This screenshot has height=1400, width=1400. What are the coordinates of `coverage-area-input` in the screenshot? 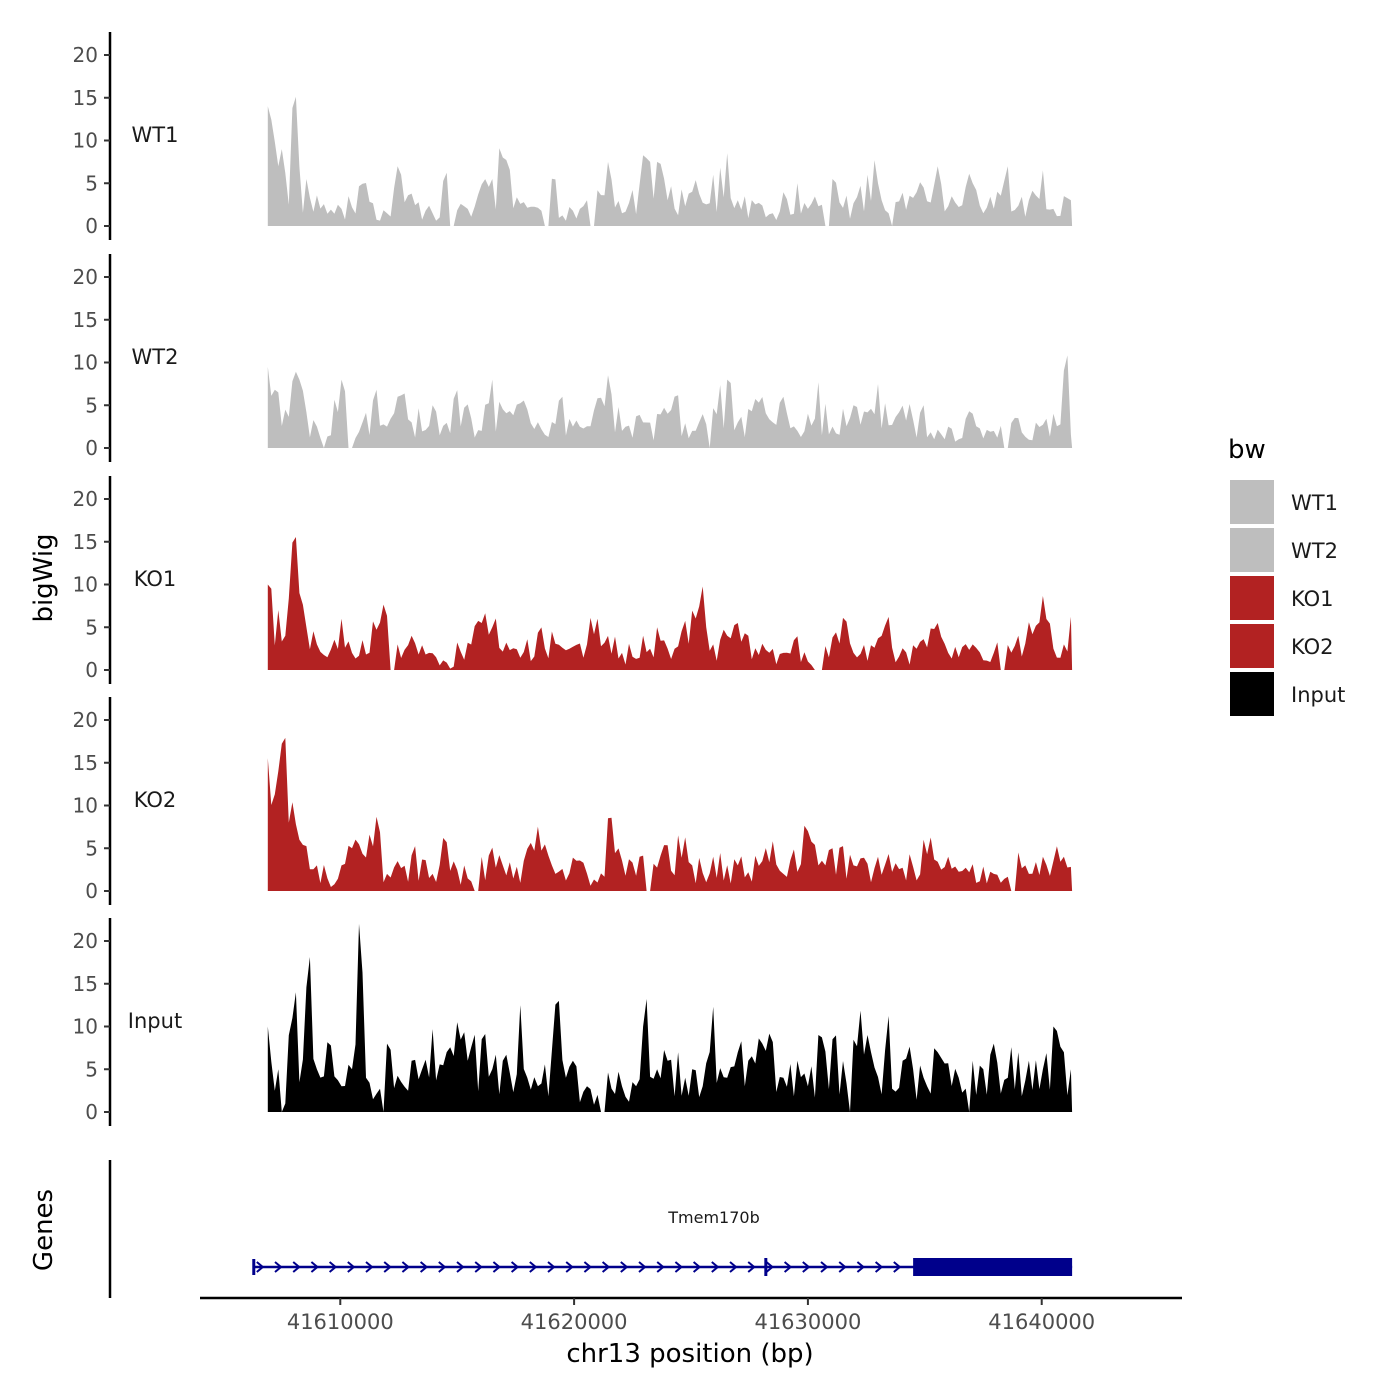 It's located at (670, 1017).